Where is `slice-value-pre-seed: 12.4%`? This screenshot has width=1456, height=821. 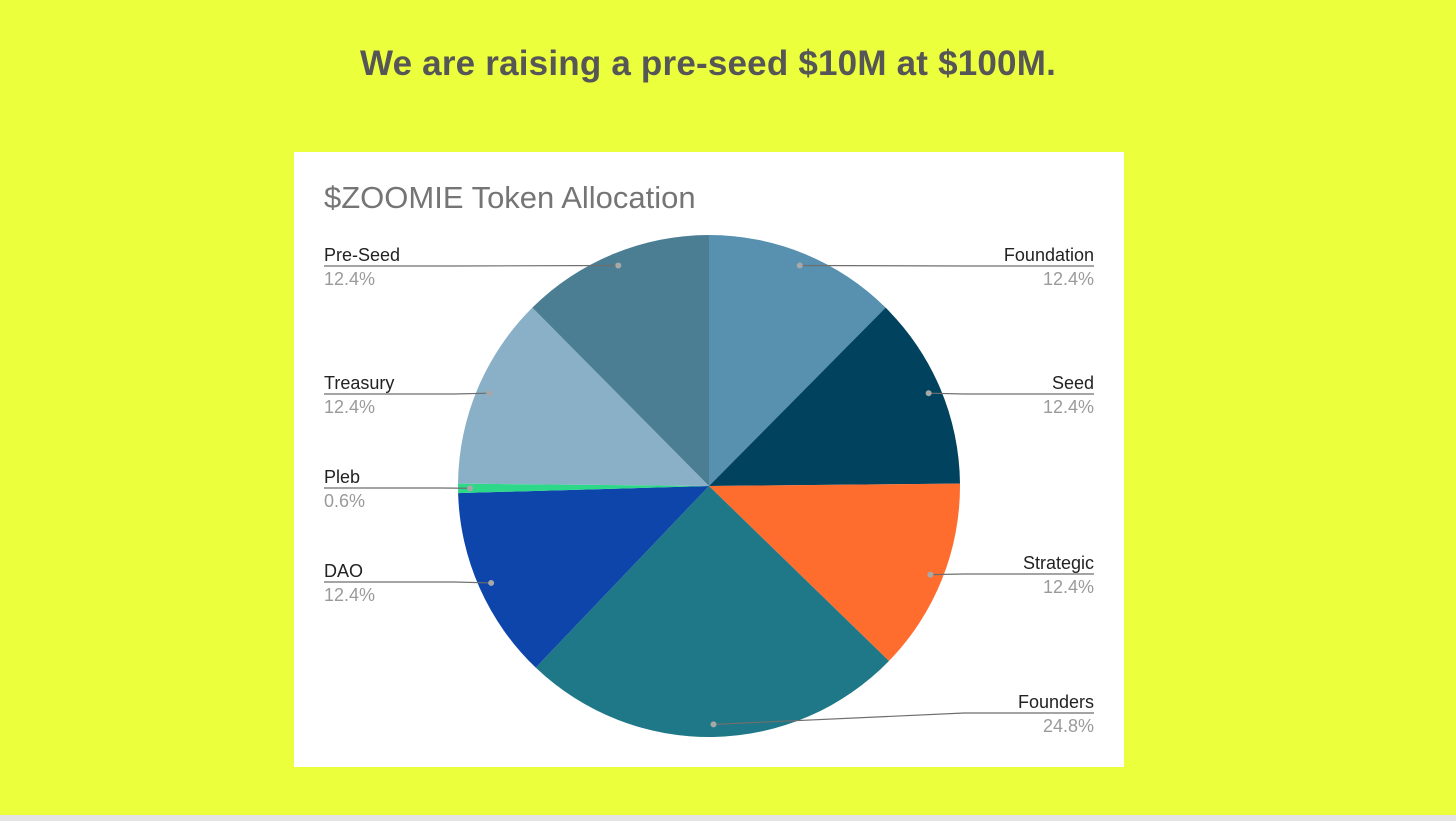 slice-value-pre-seed: 12.4% is located at coordinates (349, 279).